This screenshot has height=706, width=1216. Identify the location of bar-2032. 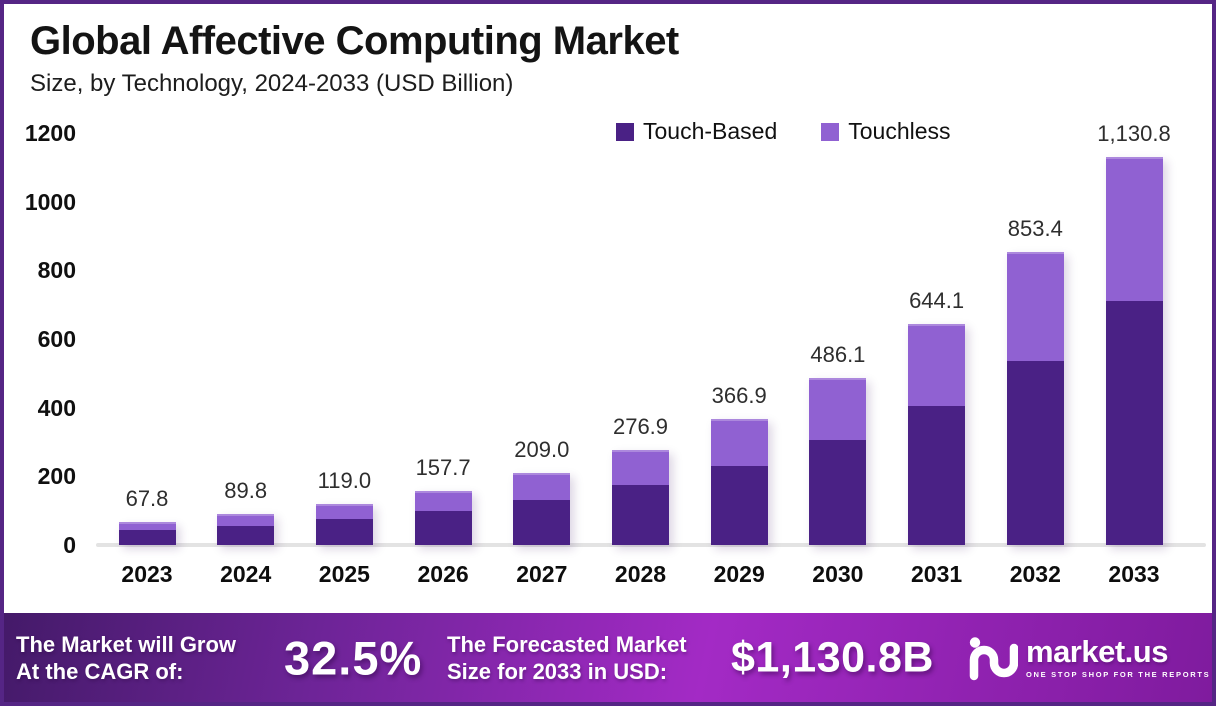
(1035, 398).